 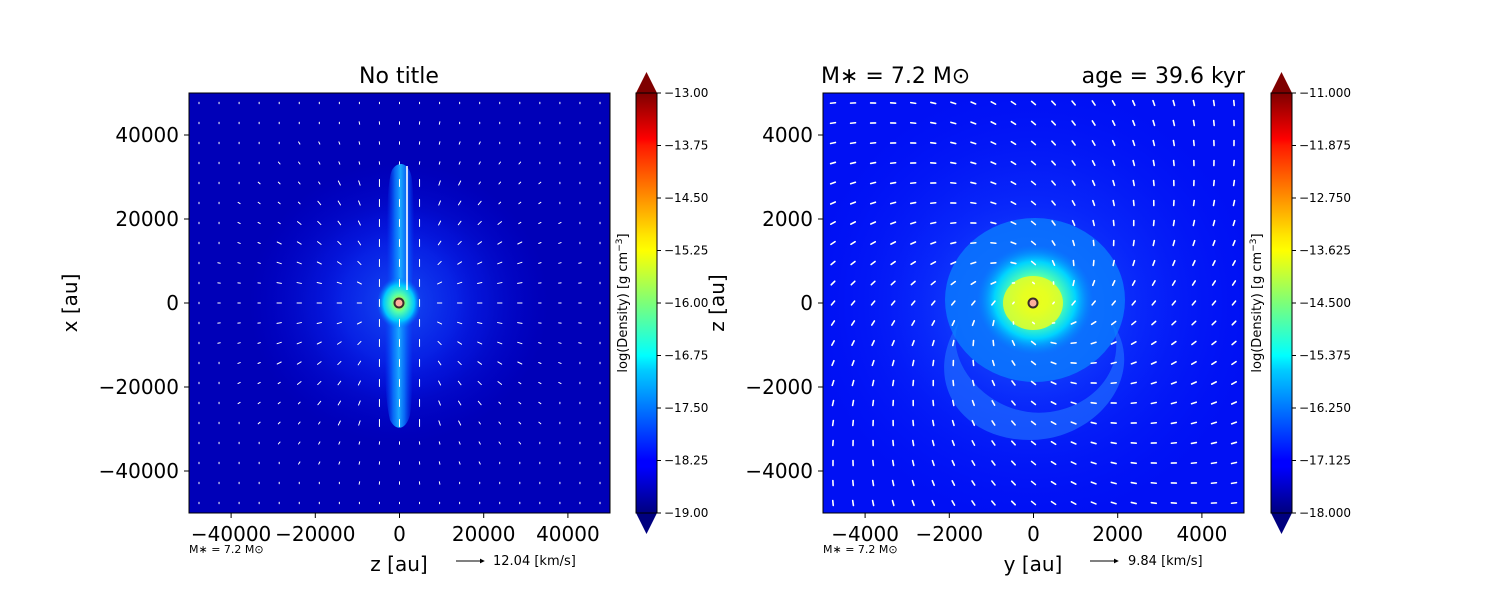 I want to click on left-y-tick-label: −40000, so click(x=139, y=471).